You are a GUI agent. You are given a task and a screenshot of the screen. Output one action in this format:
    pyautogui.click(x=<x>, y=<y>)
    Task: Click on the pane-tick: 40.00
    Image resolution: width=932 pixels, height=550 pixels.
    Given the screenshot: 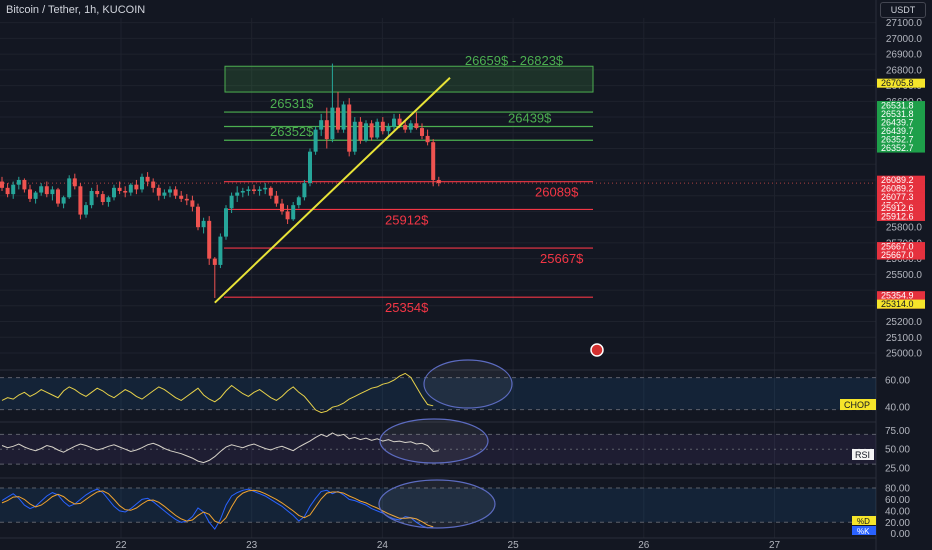 What is the action you would take?
    pyautogui.click(x=897, y=408)
    